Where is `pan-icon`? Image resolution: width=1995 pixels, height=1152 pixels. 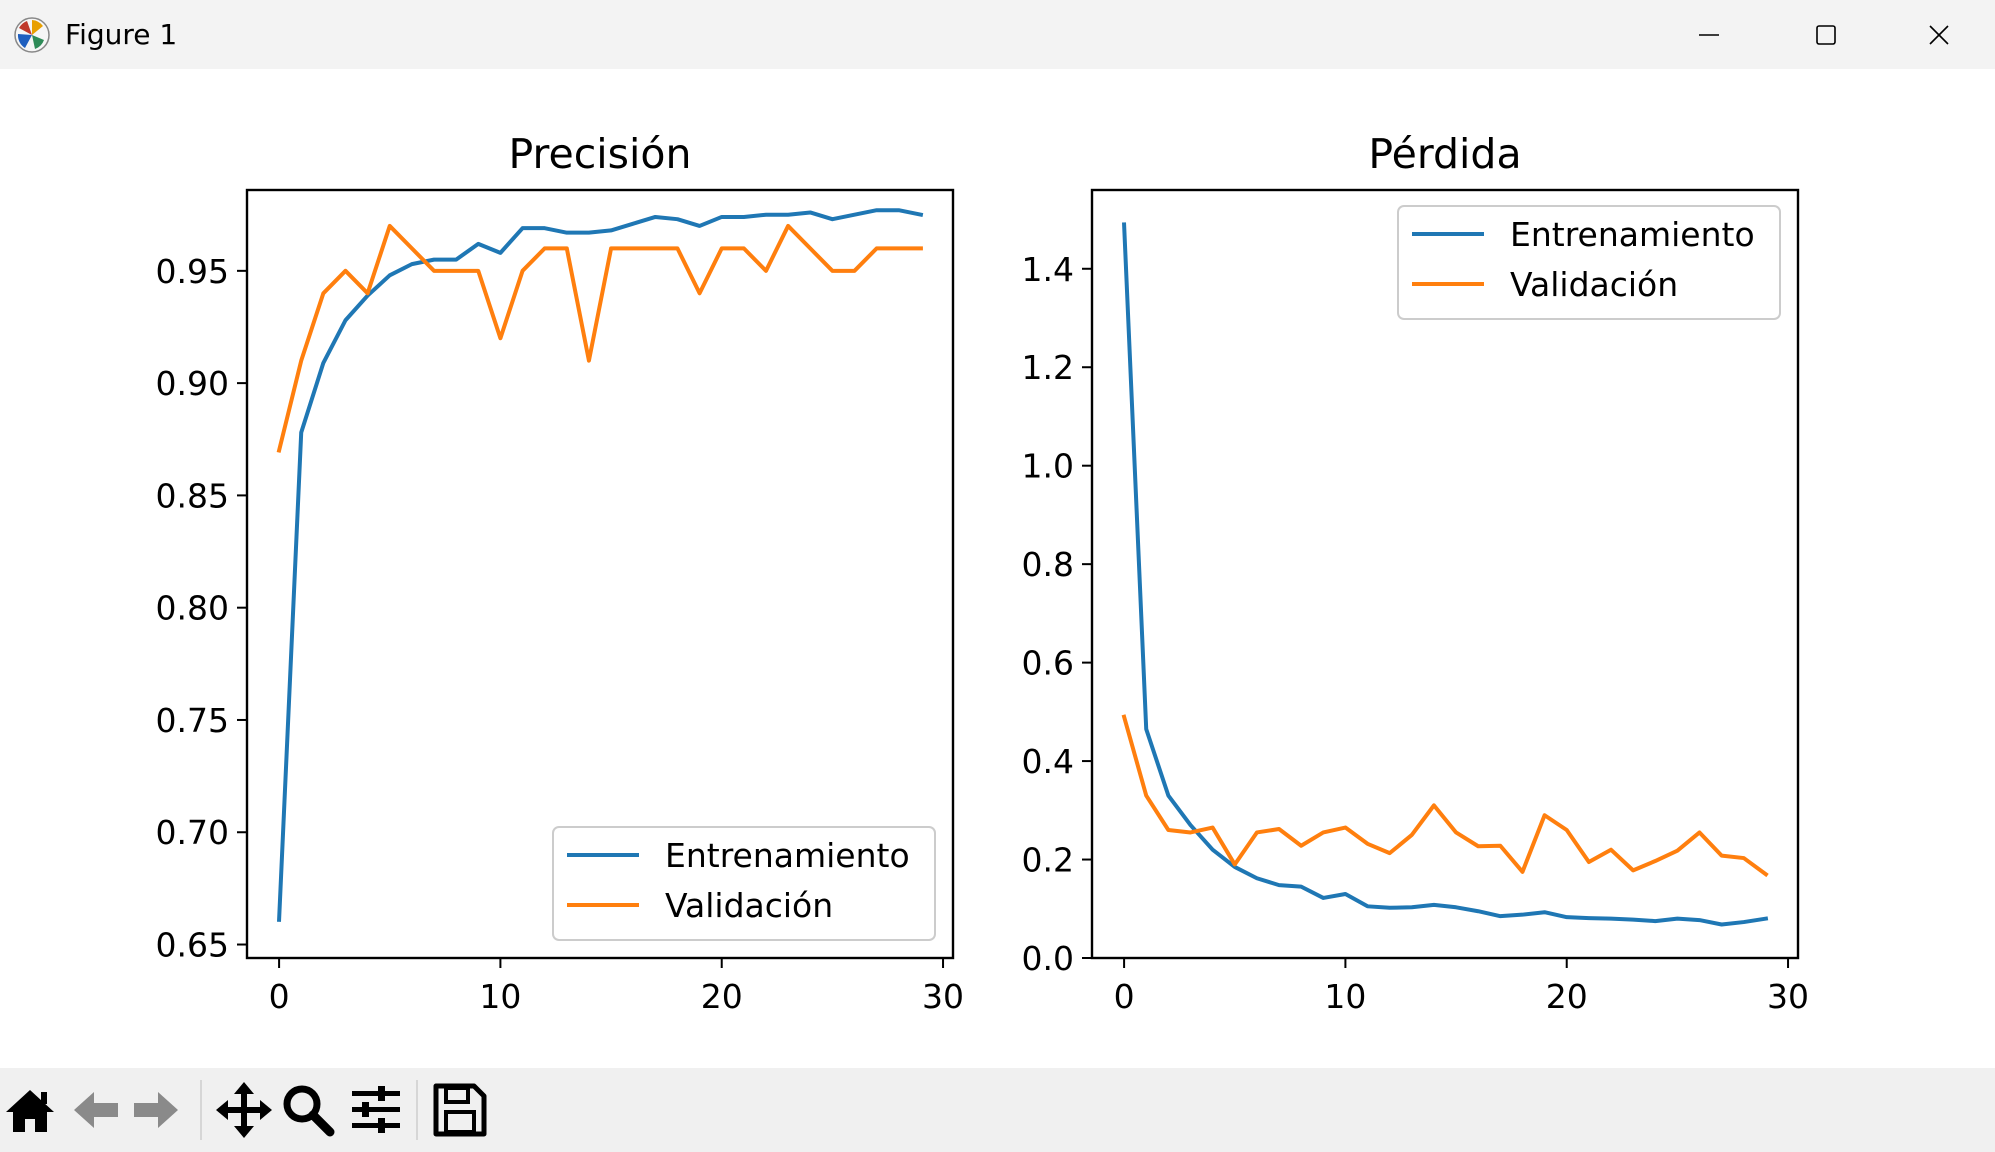 pan-icon is located at coordinates (244, 1110).